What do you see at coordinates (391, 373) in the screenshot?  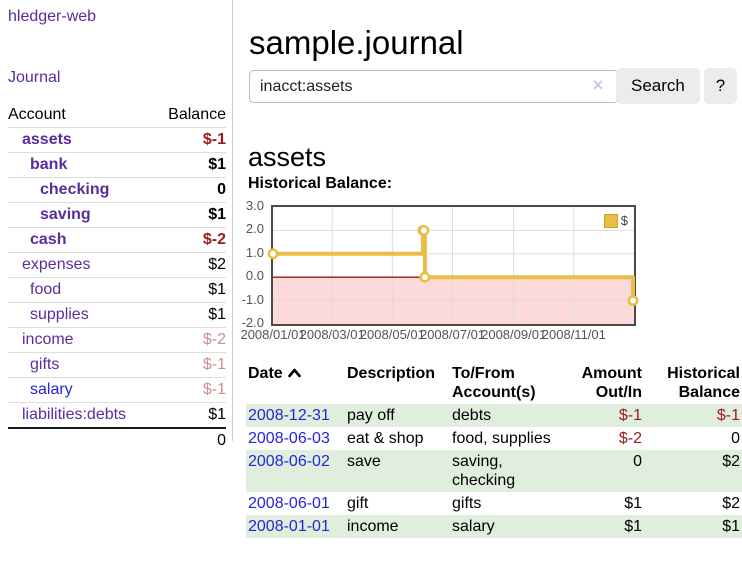 I see `column-header-description: Description` at bounding box center [391, 373].